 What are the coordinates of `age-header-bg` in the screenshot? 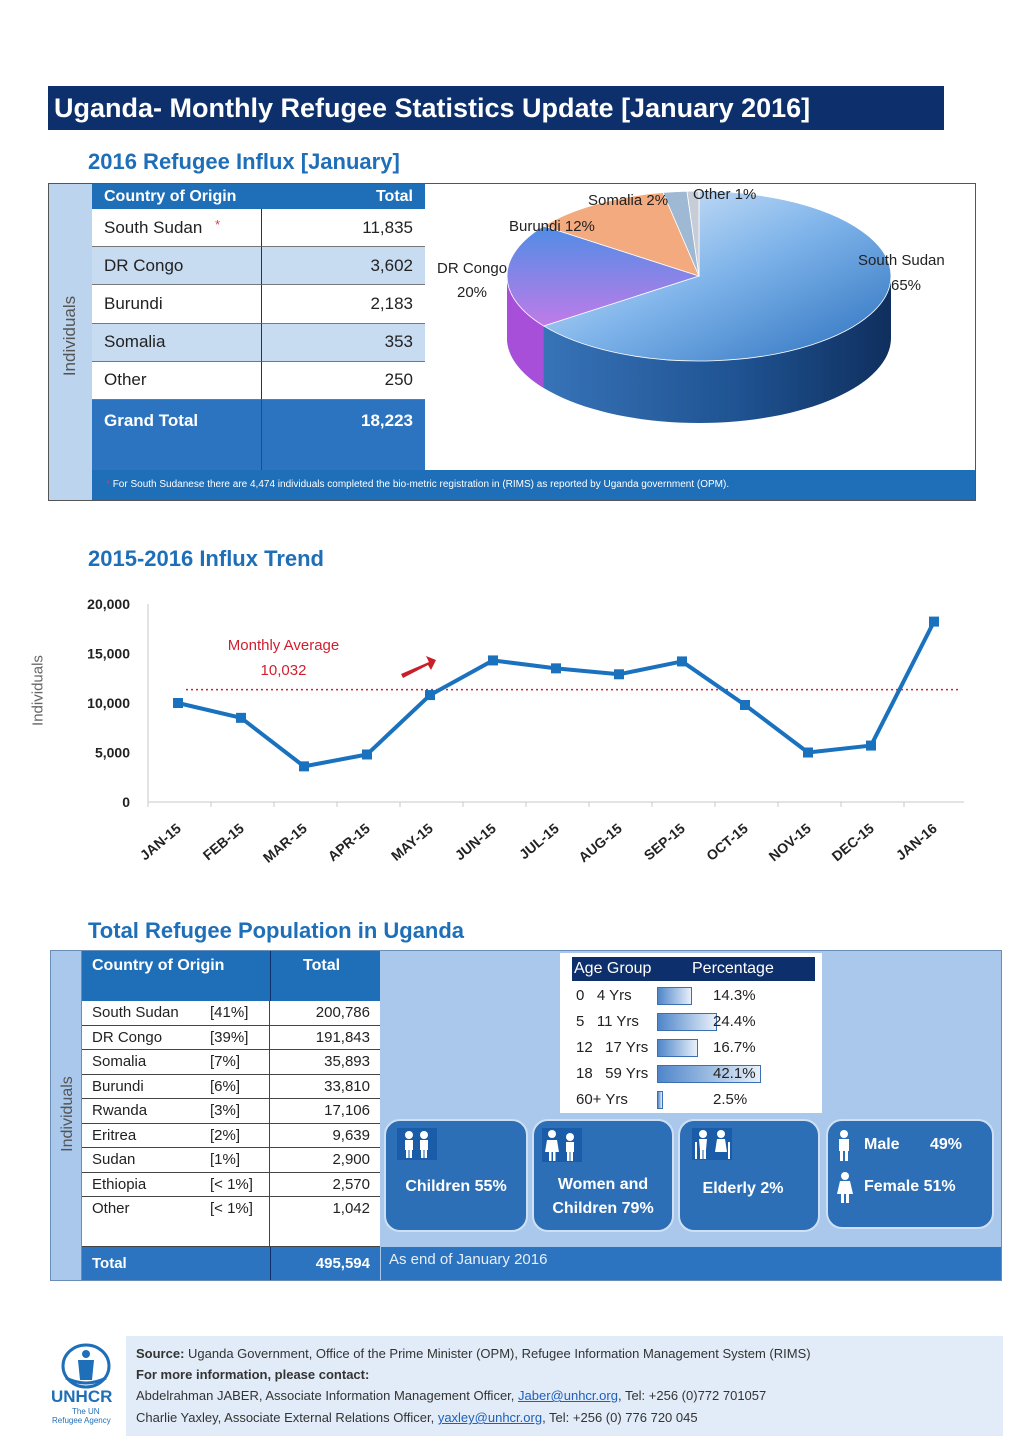 It's located at (693, 969).